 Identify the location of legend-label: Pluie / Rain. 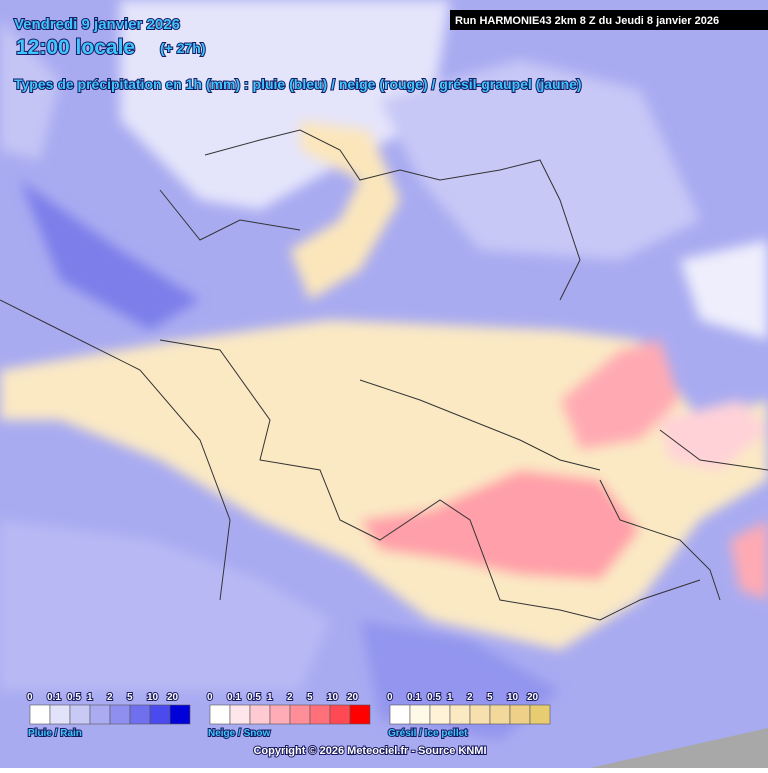
(55, 733).